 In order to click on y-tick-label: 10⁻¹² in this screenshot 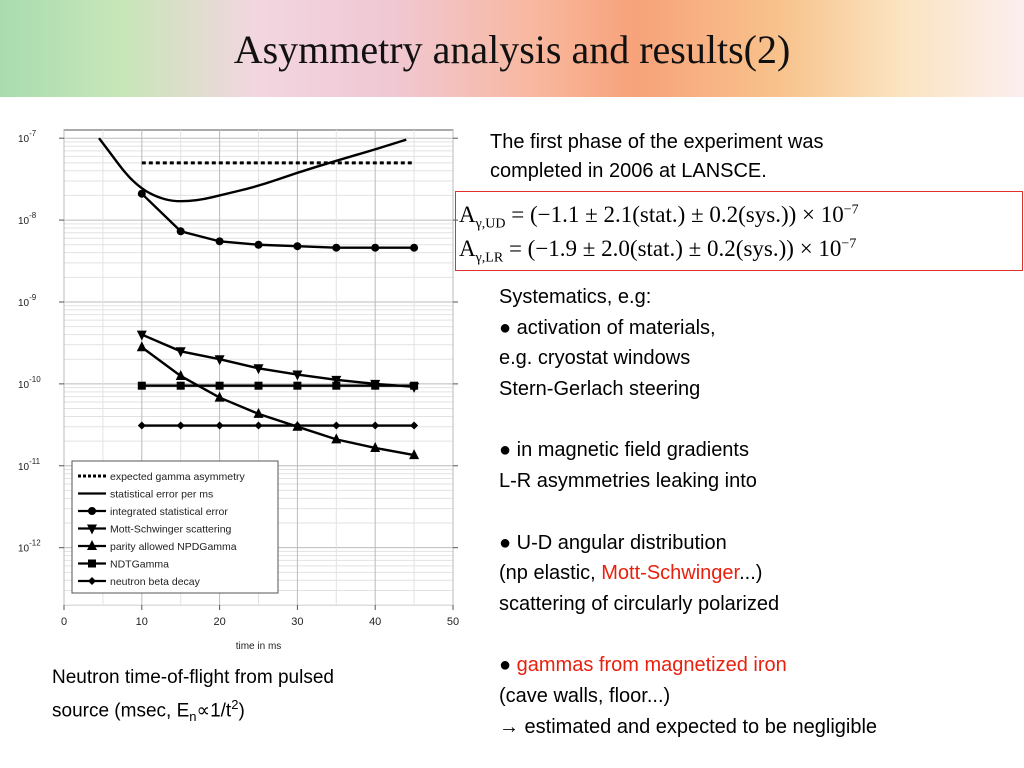, I will do `click(29, 547)`.